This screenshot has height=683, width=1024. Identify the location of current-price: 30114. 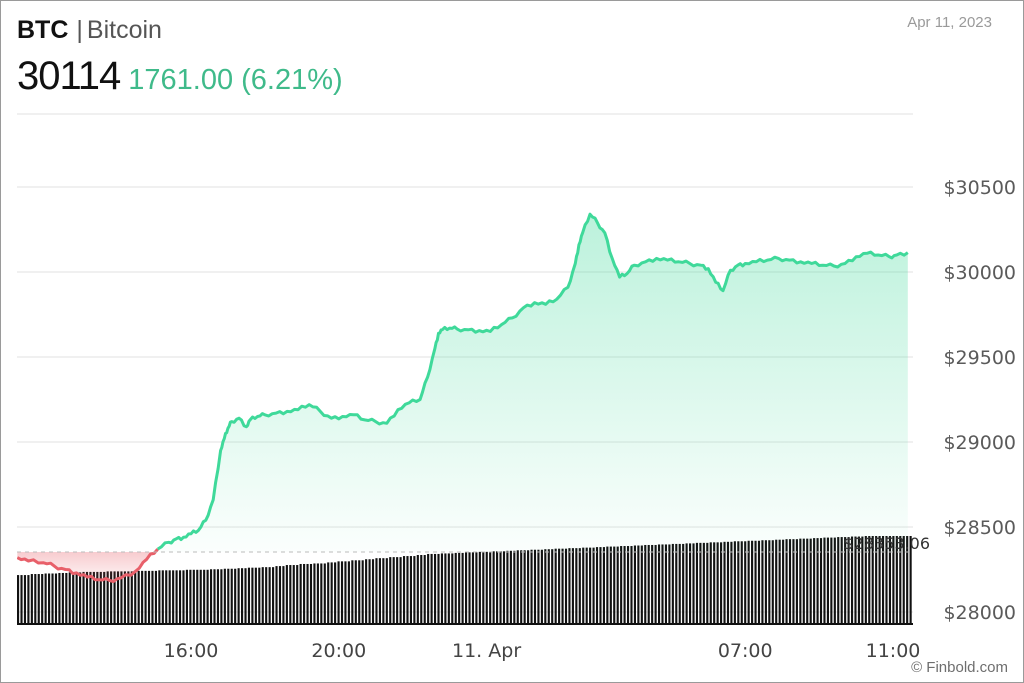
(69, 76).